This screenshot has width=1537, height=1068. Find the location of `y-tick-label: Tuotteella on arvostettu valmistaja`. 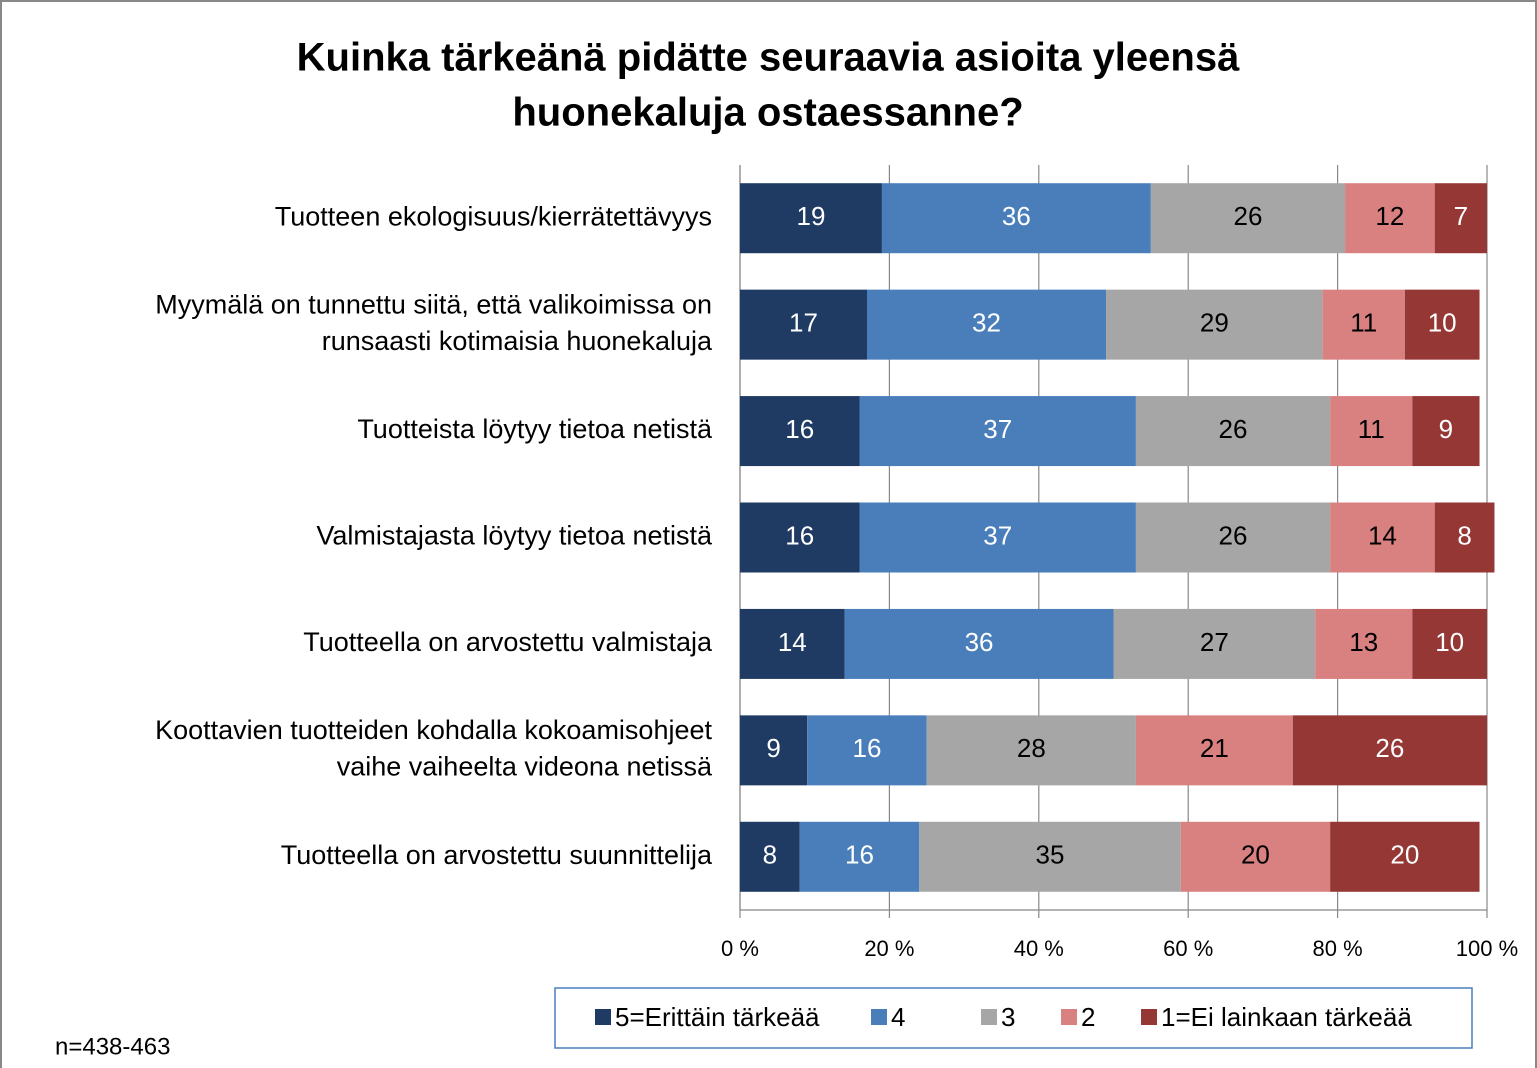

y-tick-label: Tuotteella on arvostettu valmistaja is located at coordinates (508, 642).